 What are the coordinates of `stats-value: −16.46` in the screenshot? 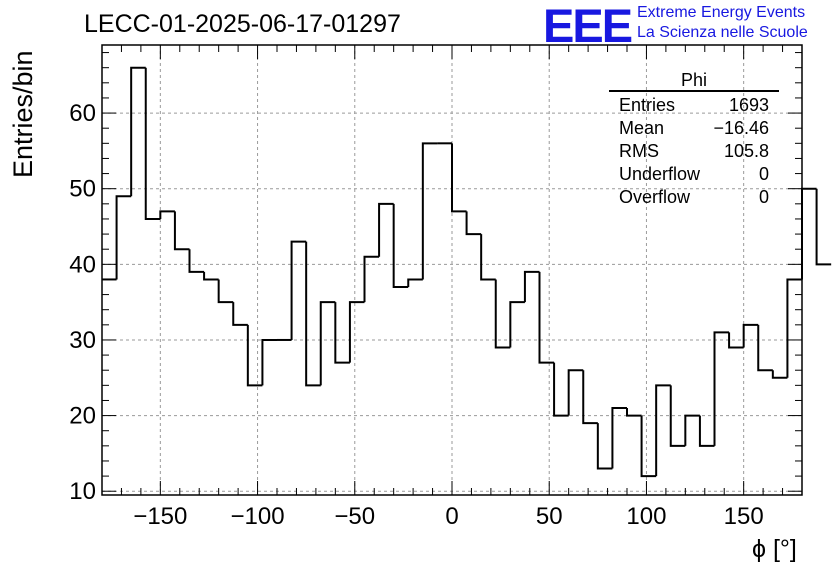 It's located at (741, 128).